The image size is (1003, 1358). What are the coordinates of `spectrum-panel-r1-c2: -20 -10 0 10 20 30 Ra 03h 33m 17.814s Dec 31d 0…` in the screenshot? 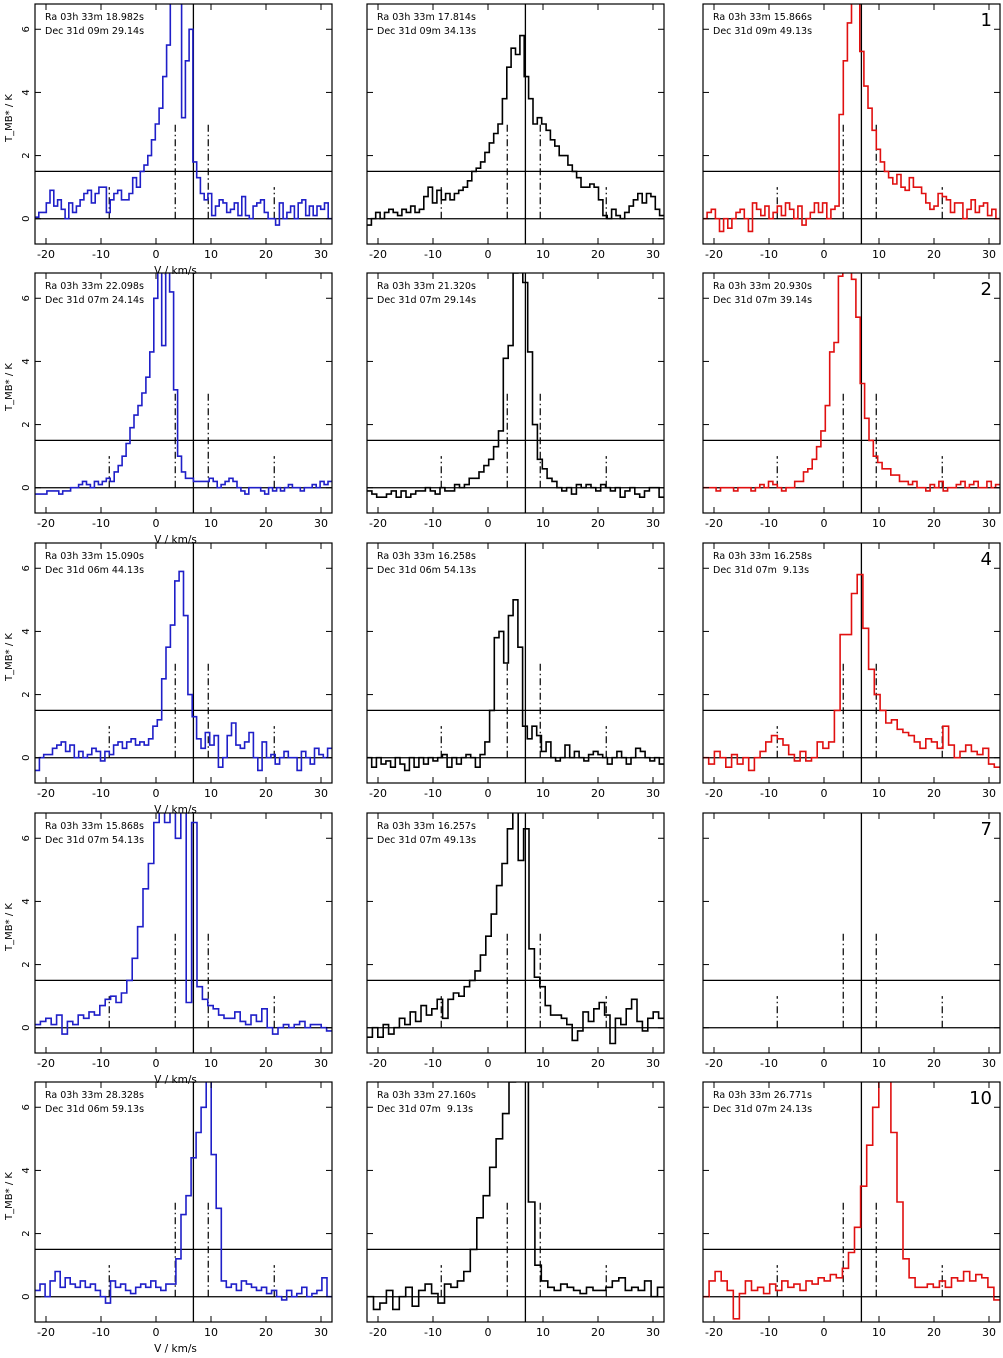 It's located at (515, 132).